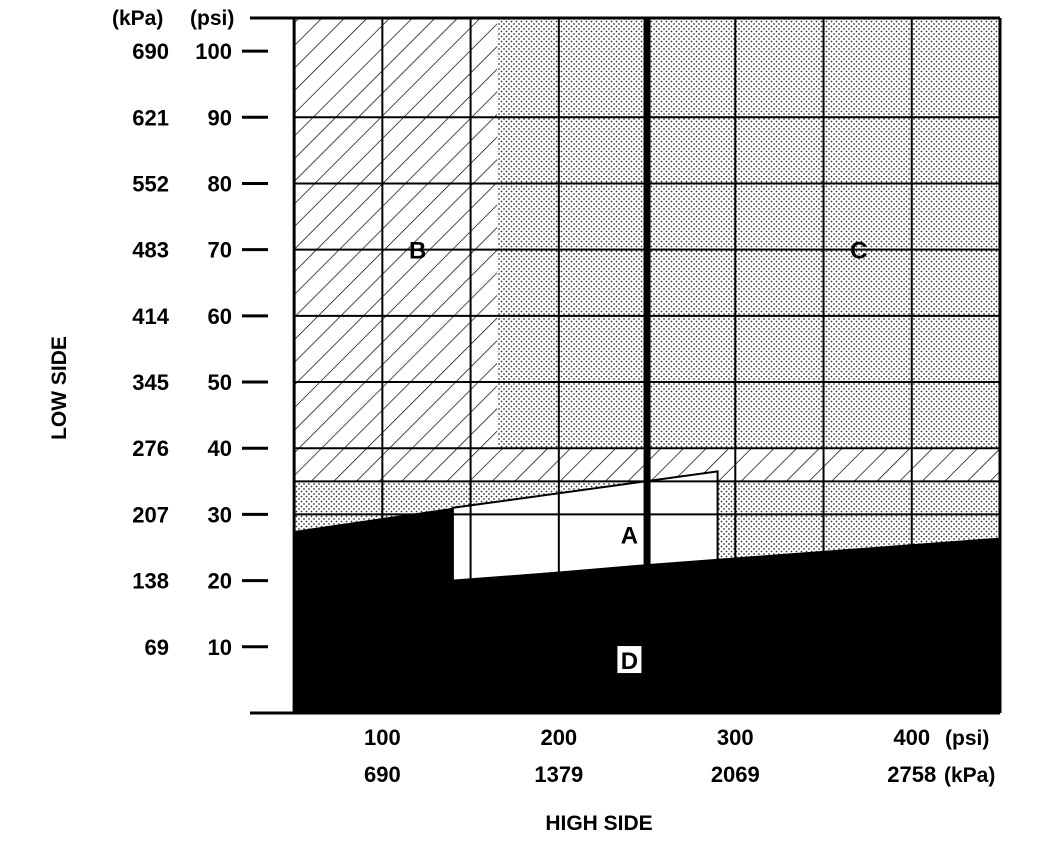 The width and height of the screenshot is (1056, 846). Describe the element at coordinates (220, 117) in the screenshot. I see `y-tick-label-psi: 90` at that location.